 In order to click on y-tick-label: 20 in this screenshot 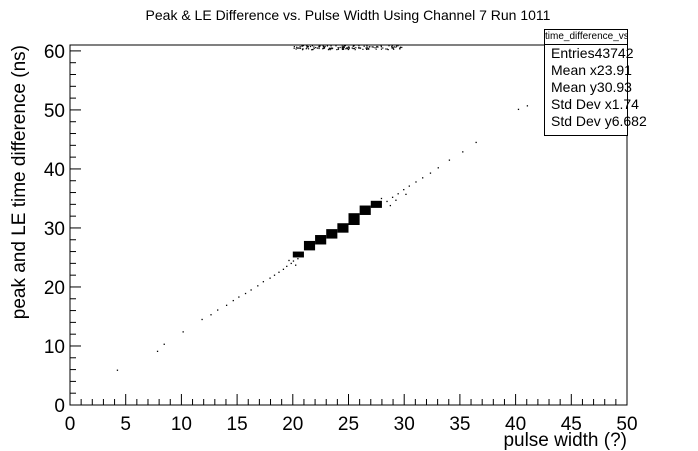, I will do `click(54, 288)`.